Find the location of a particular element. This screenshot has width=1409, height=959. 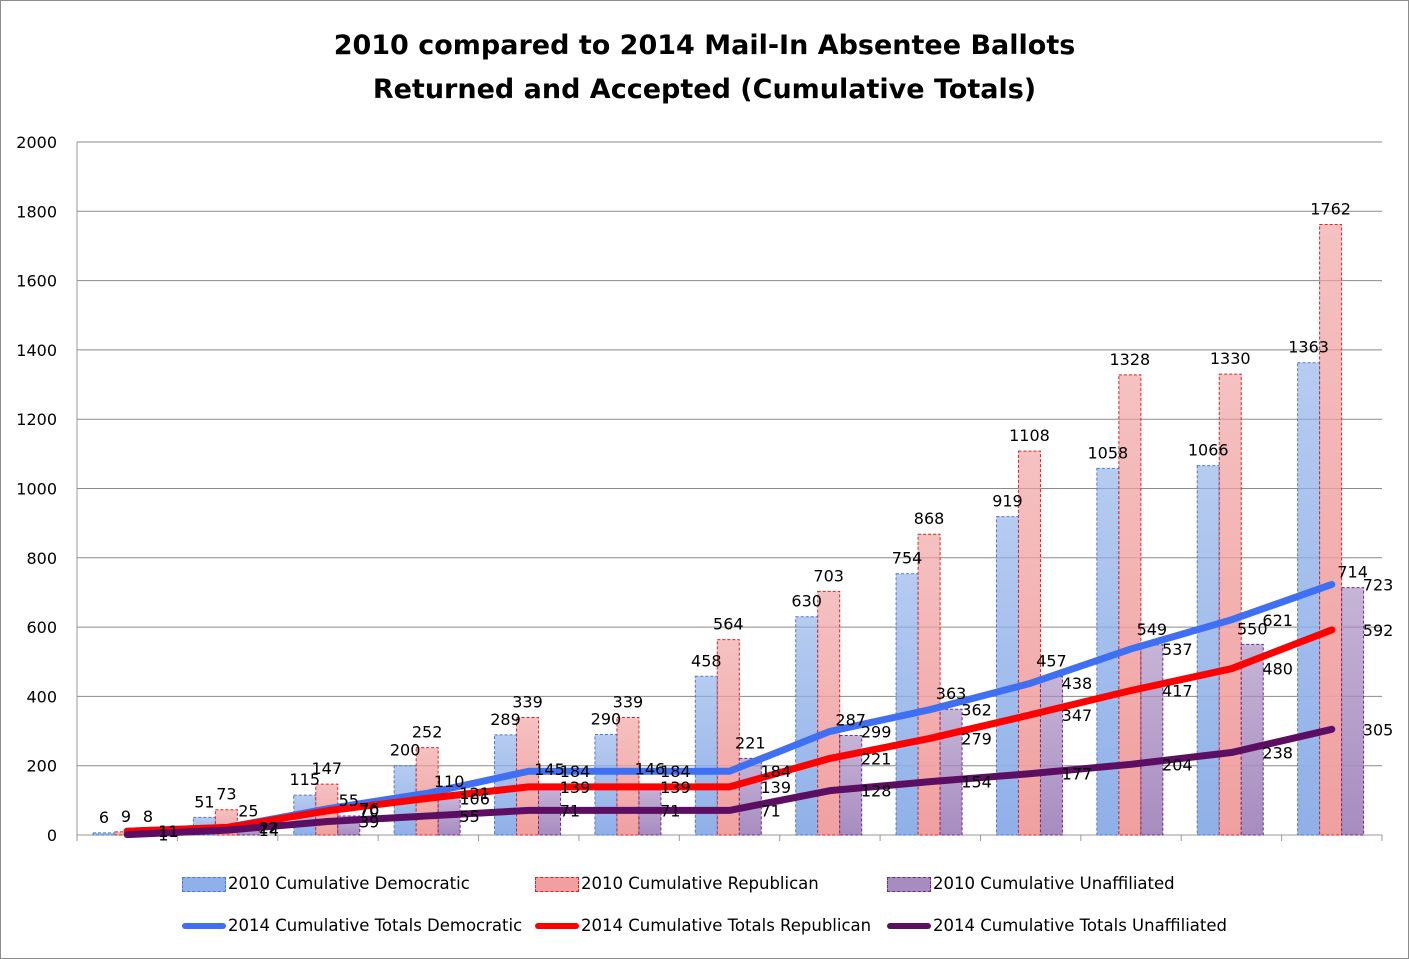

y-tick-label: 200 is located at coordinates (41, 766).